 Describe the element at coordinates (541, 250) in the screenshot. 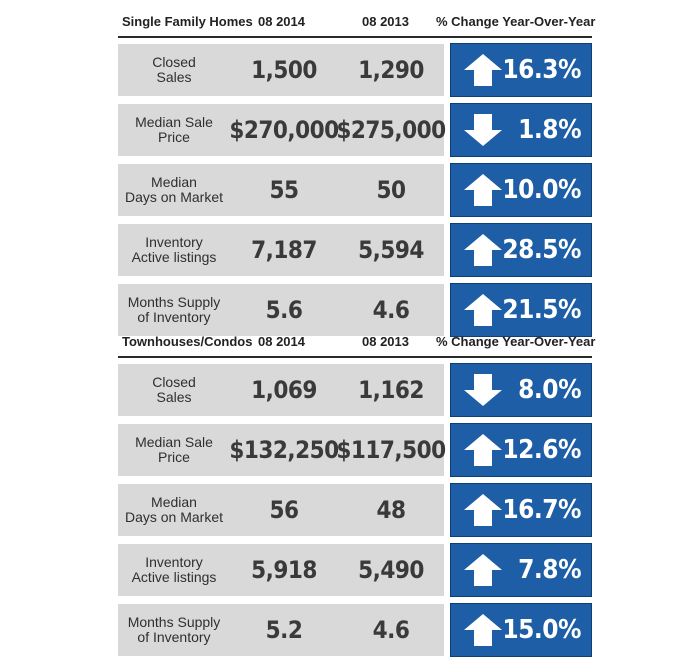

I see `change-percent: 28.5%` at that location.